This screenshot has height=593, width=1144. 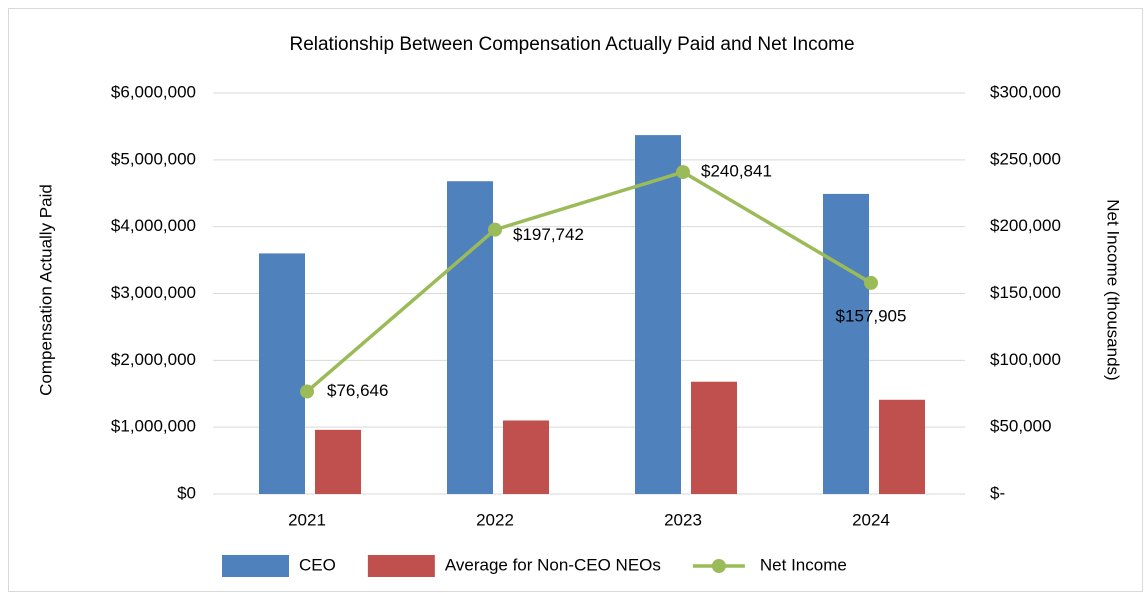 I want to click on y-tick-label: $6,000,000, so click(x=153, y=91).